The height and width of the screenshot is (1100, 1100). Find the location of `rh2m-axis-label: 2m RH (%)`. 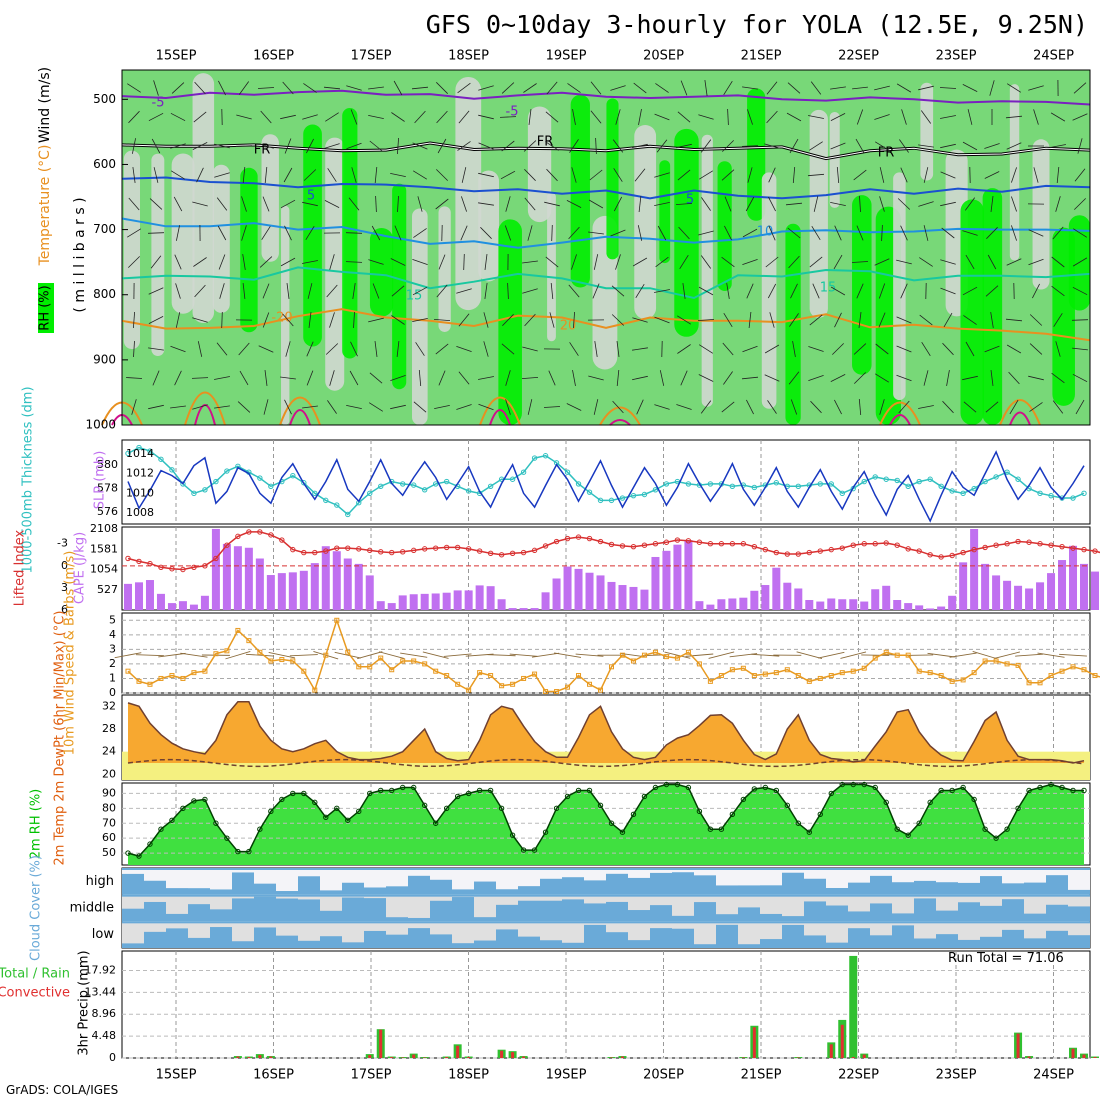

rh2m-axis-label: 2m RH (%) is located at coordinates (36, 824).